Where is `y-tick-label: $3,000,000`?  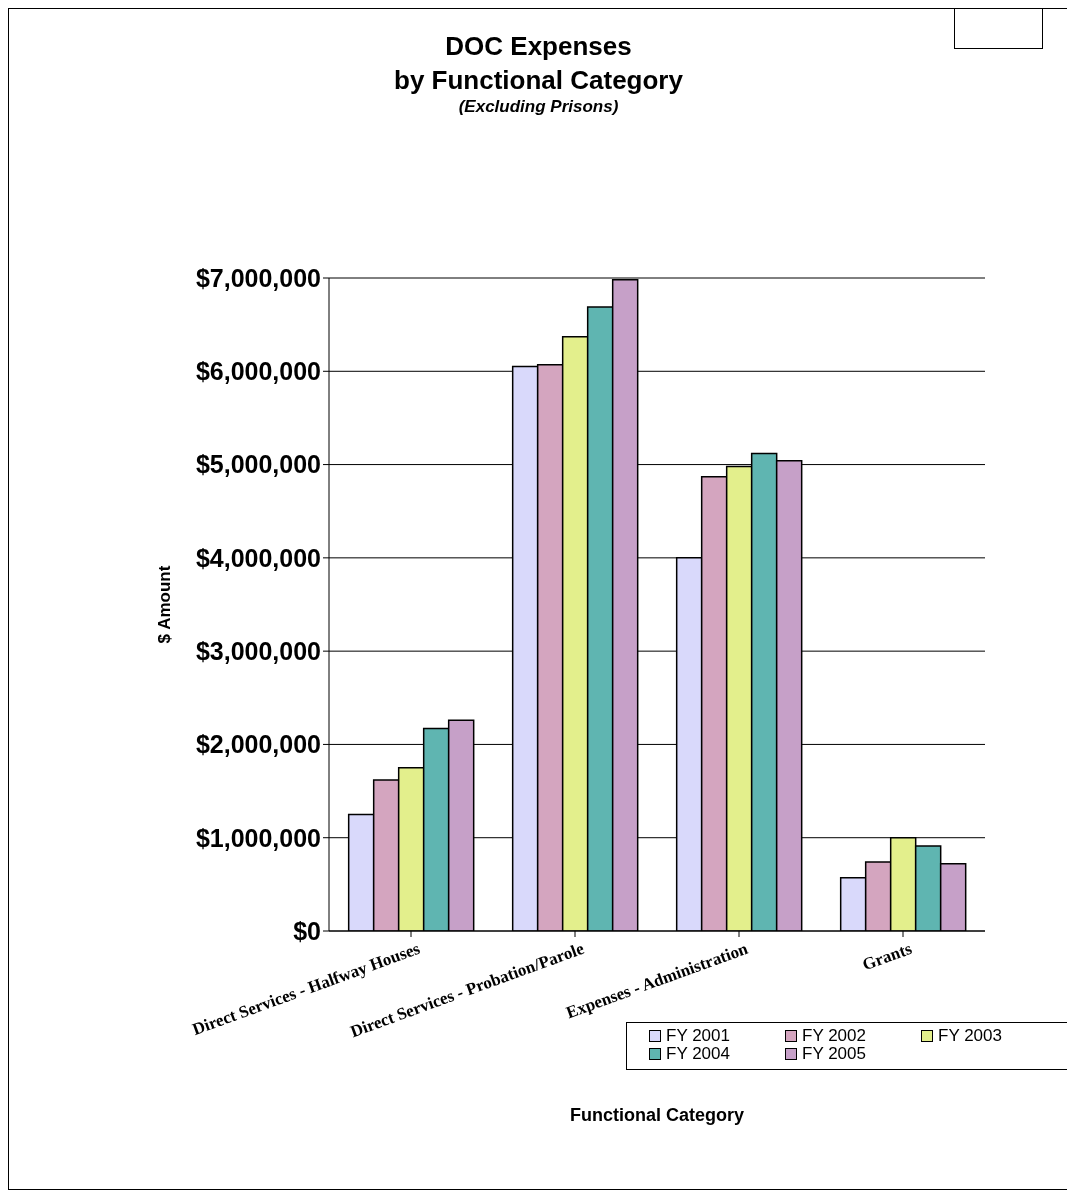 y-tick-label: $3,000,000 is located at coordinates (258, 651).